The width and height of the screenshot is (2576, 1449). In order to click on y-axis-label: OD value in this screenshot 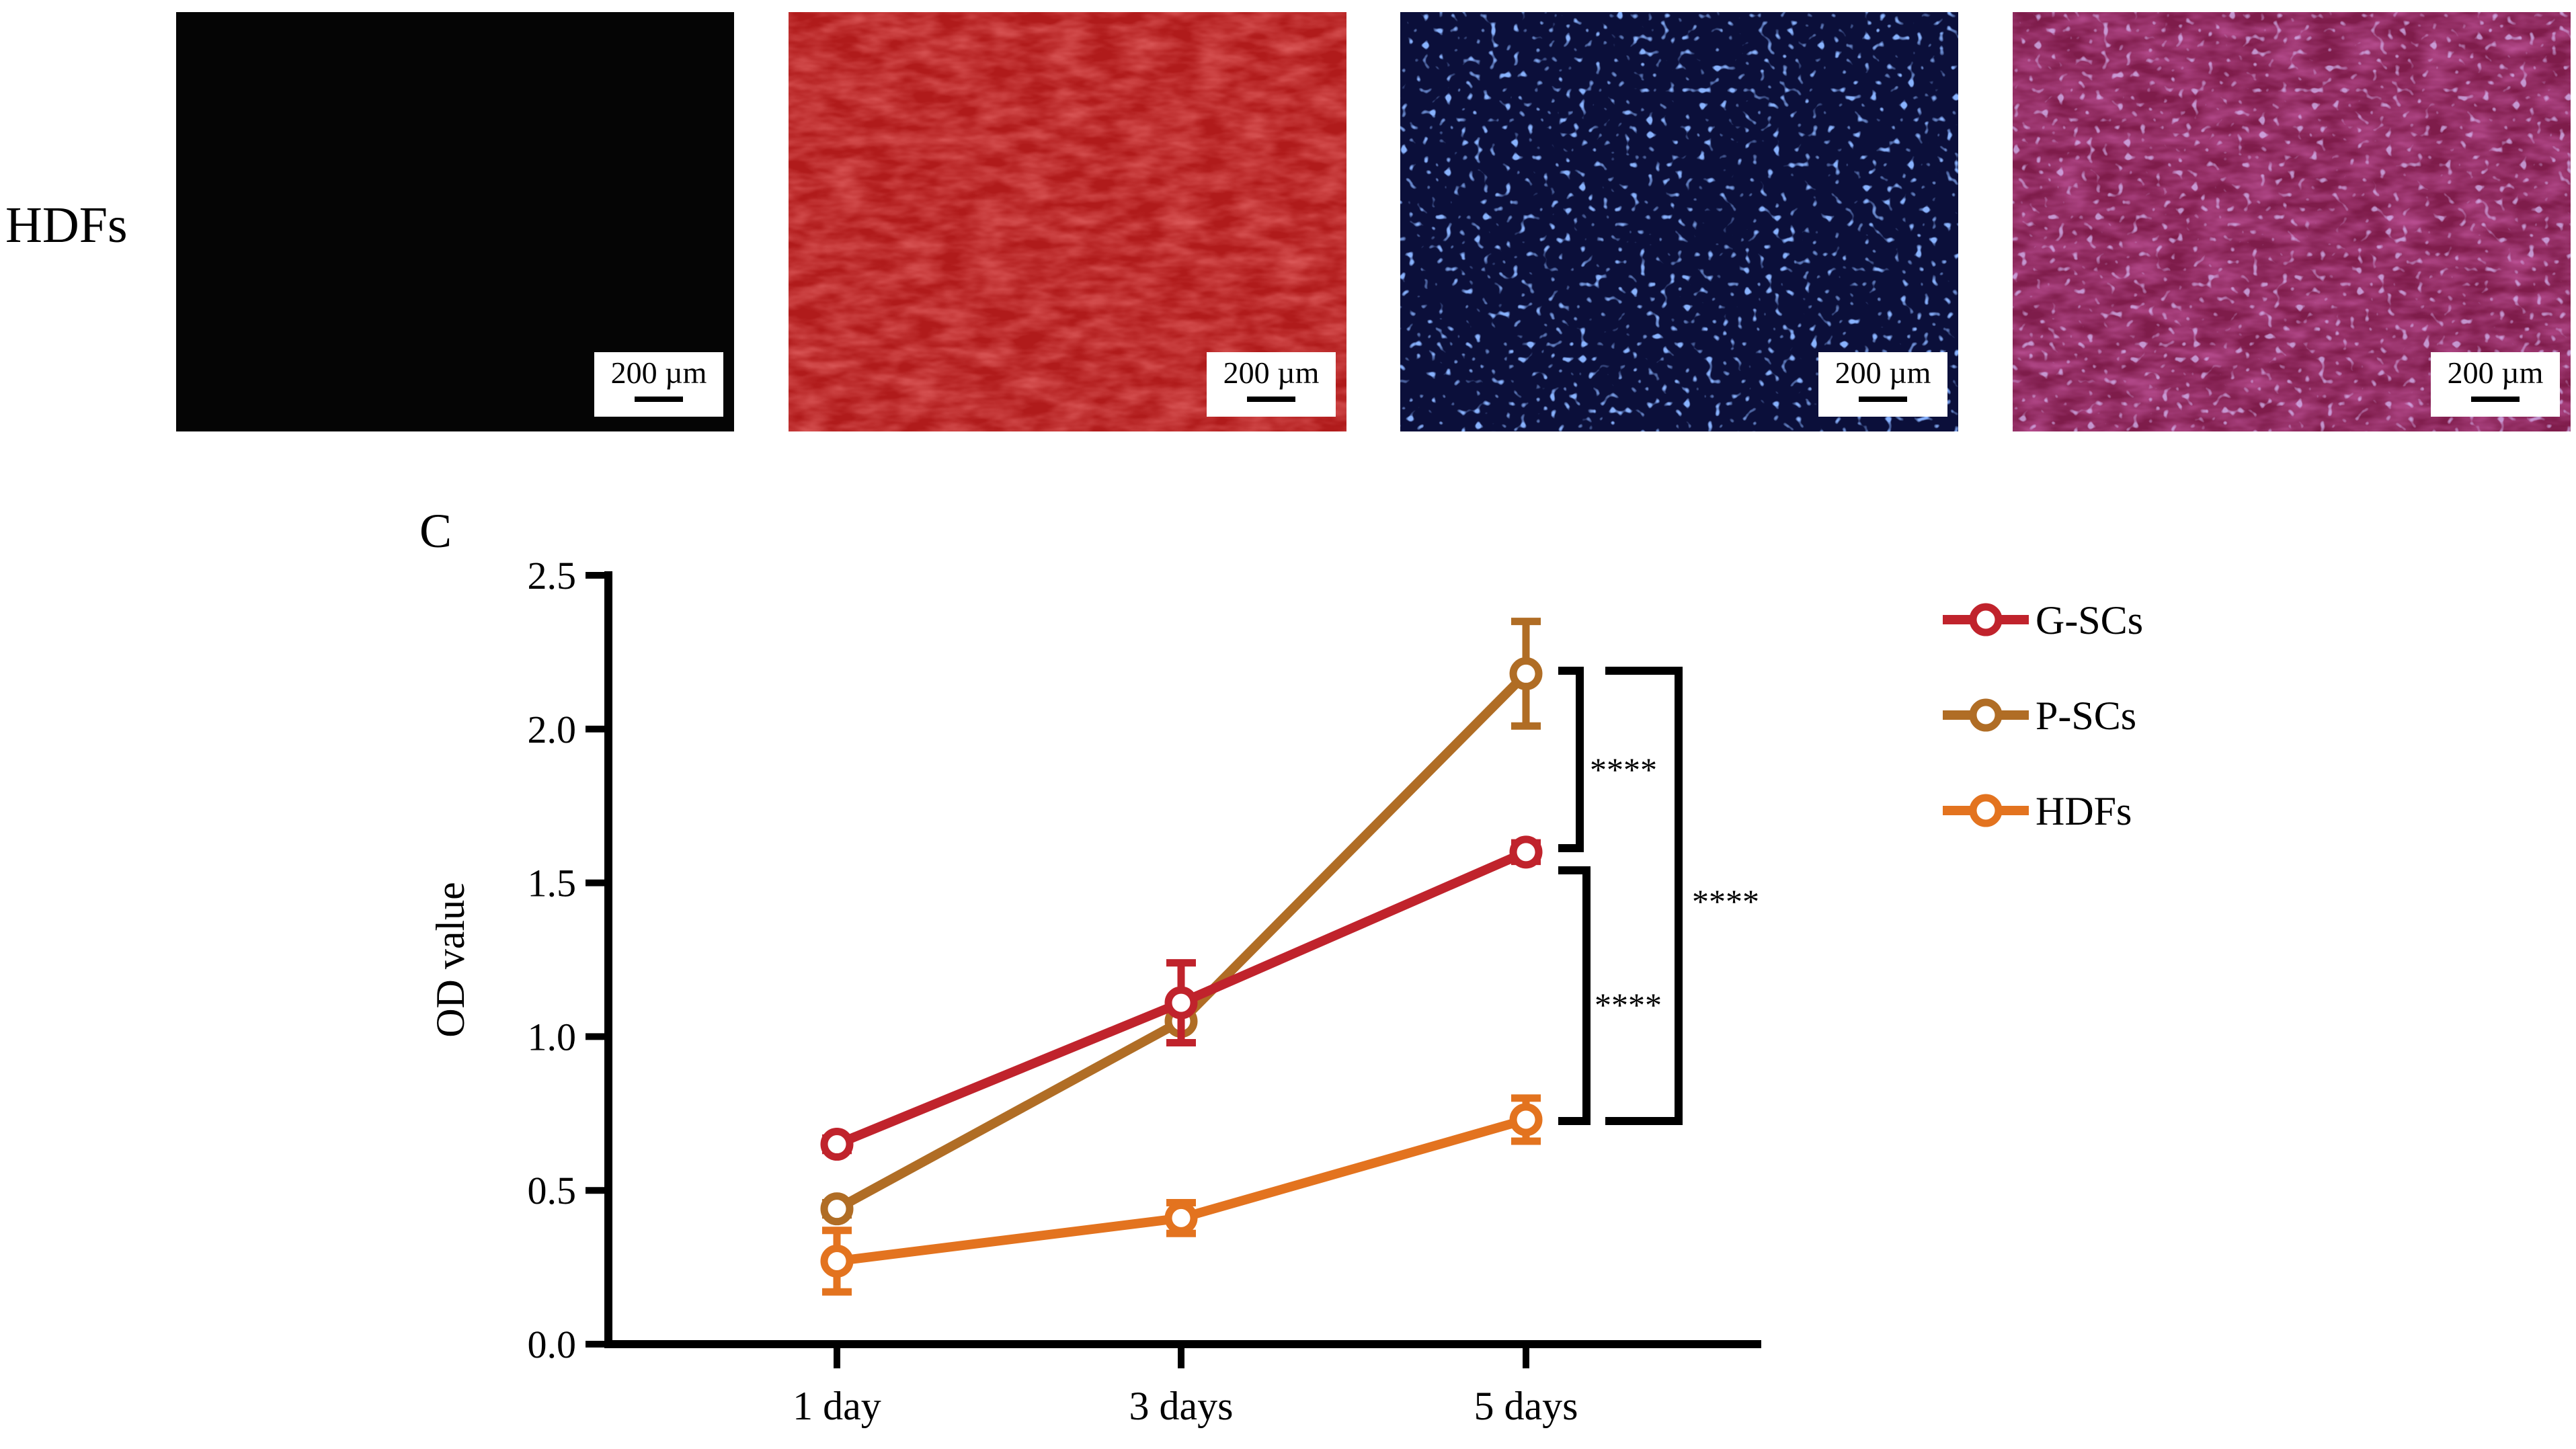, I will do `click(450, 960)`.